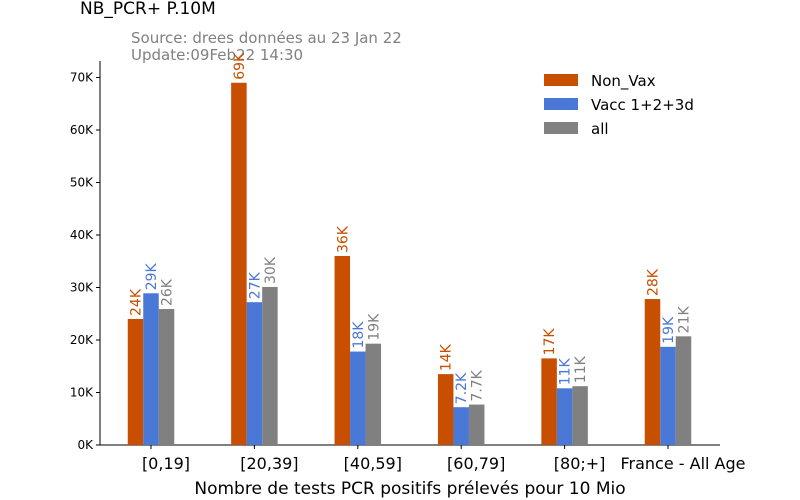  Describe the element at coordinates (85, 445) in the screenshot. I see `y-tick-label: 0K` at that location.